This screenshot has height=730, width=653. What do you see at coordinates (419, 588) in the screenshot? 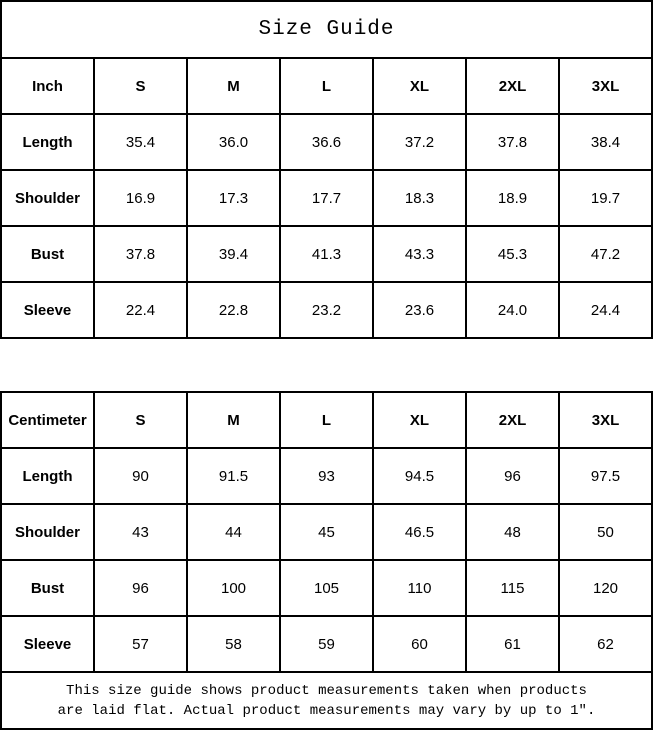
I see `measurement-cell: 110` at bounding box center [419, 588].